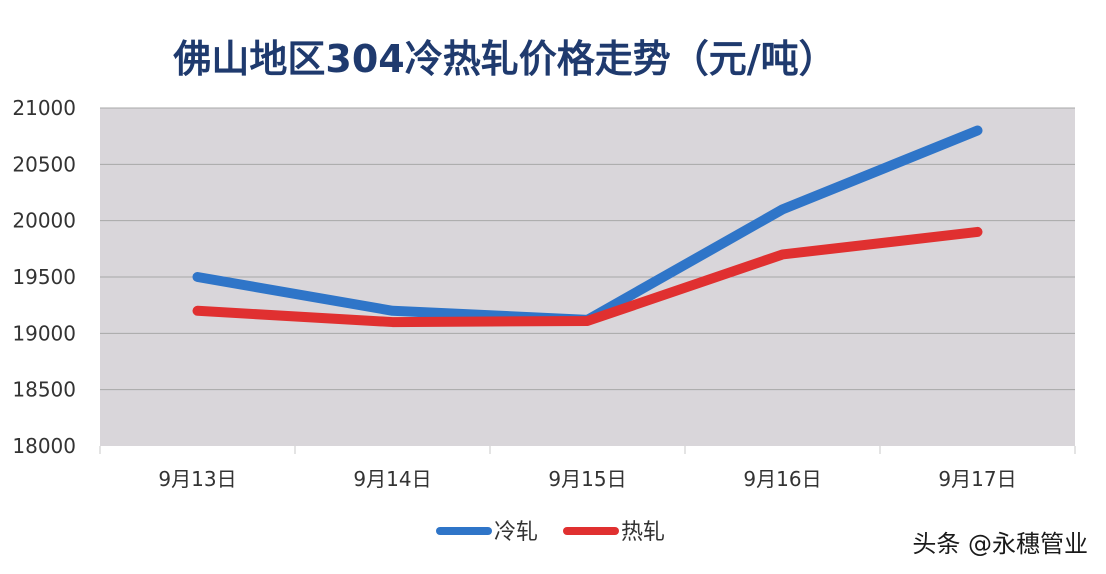  Describe the element at coordinates (44, 446) in the screenshot. I see `y-tick-label: 18000` at that location.